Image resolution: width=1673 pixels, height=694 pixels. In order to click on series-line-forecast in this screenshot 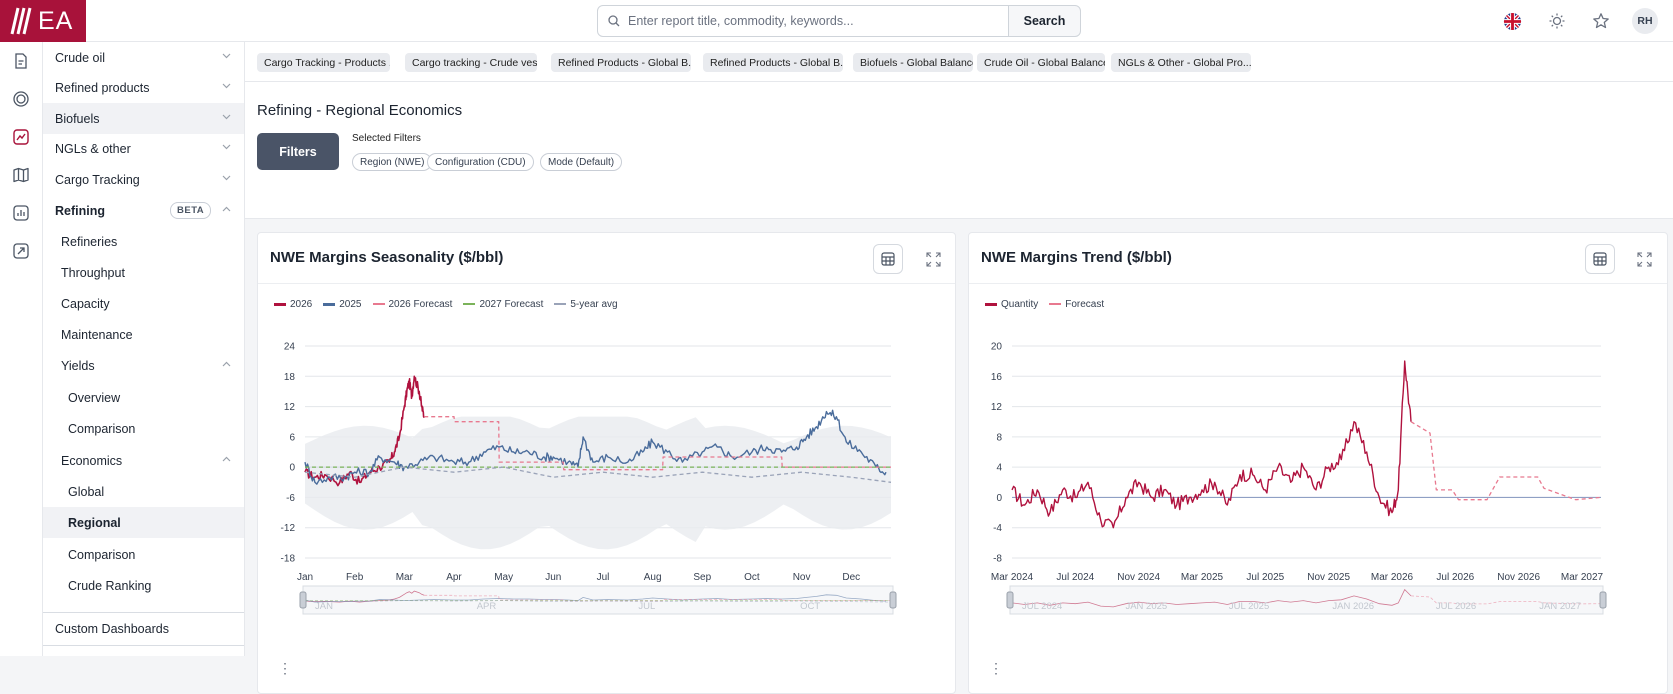, I will do `click(1506, 461)`.